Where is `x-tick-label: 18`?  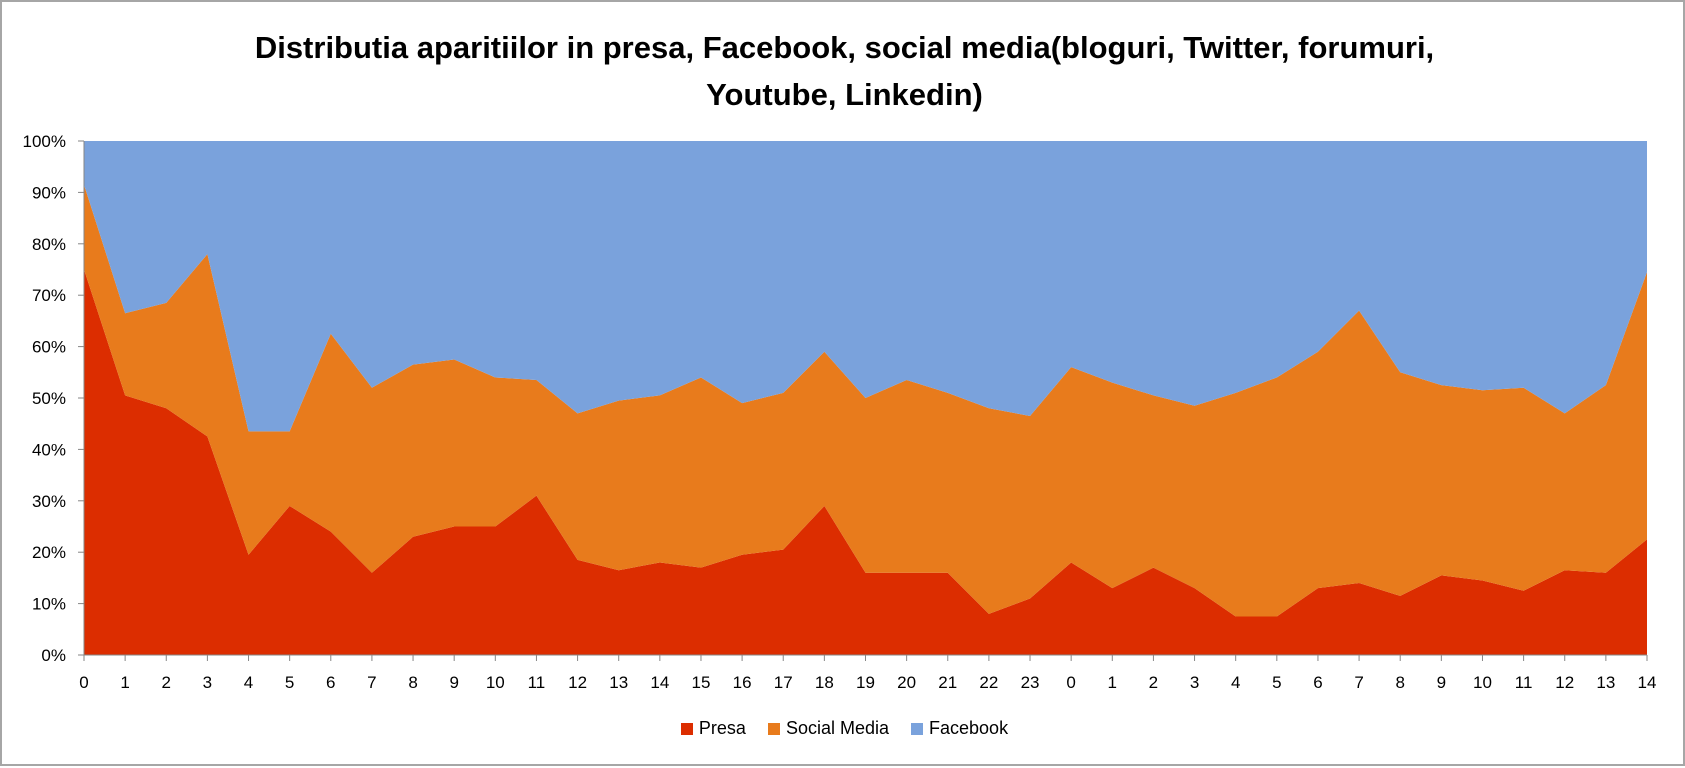
x-tick-label: 18 is located at coordinates (824, 682).